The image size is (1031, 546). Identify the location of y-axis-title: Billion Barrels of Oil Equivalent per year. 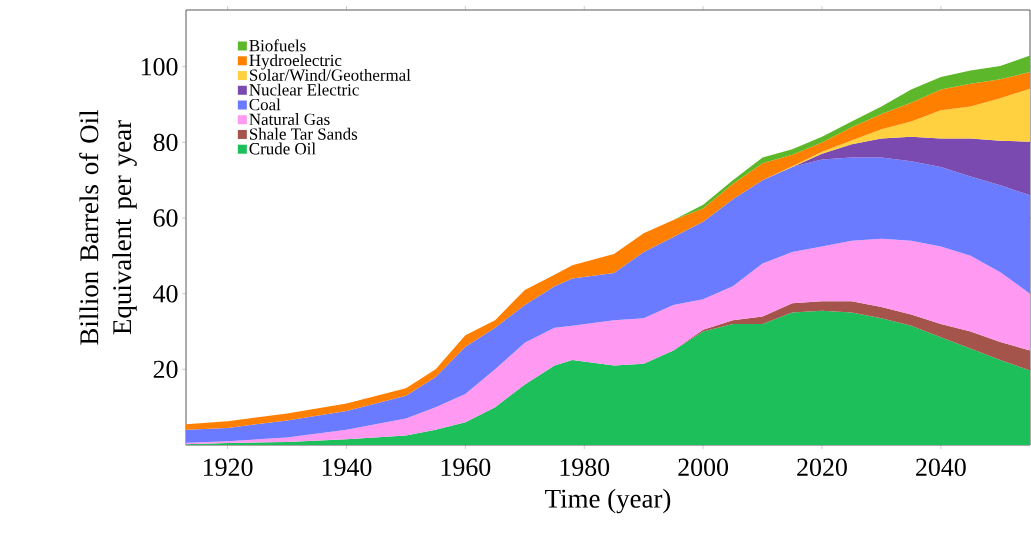
(108, 227).